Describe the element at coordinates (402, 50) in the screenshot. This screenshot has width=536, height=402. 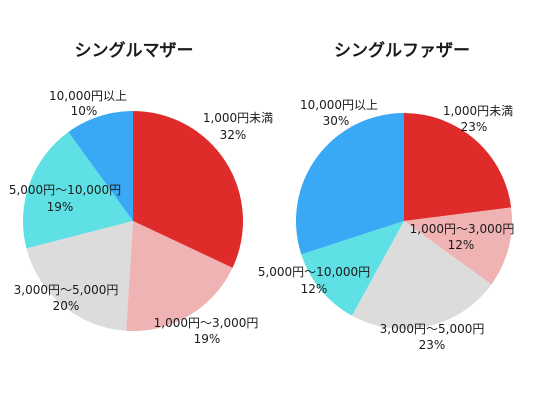
I see `chart-title-father: シングルファザー` at that location.